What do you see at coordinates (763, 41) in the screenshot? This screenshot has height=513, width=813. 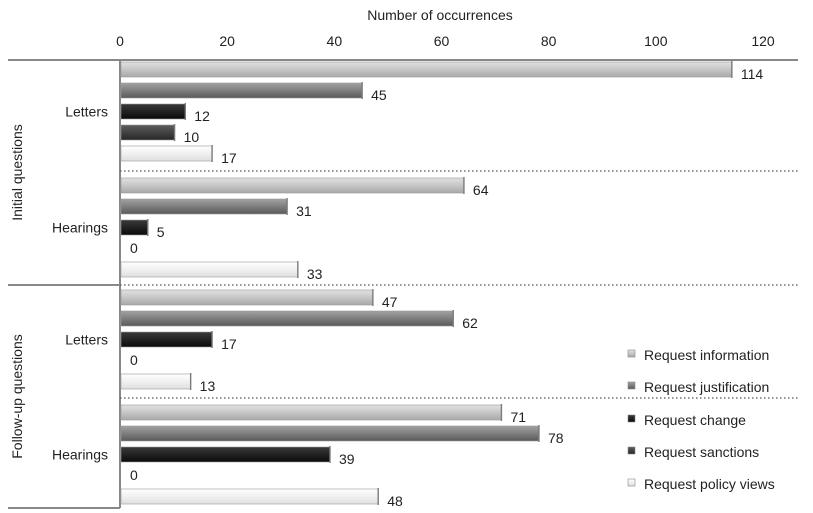 I see `x-tick-label: 120` at bounding box center [763, 41].